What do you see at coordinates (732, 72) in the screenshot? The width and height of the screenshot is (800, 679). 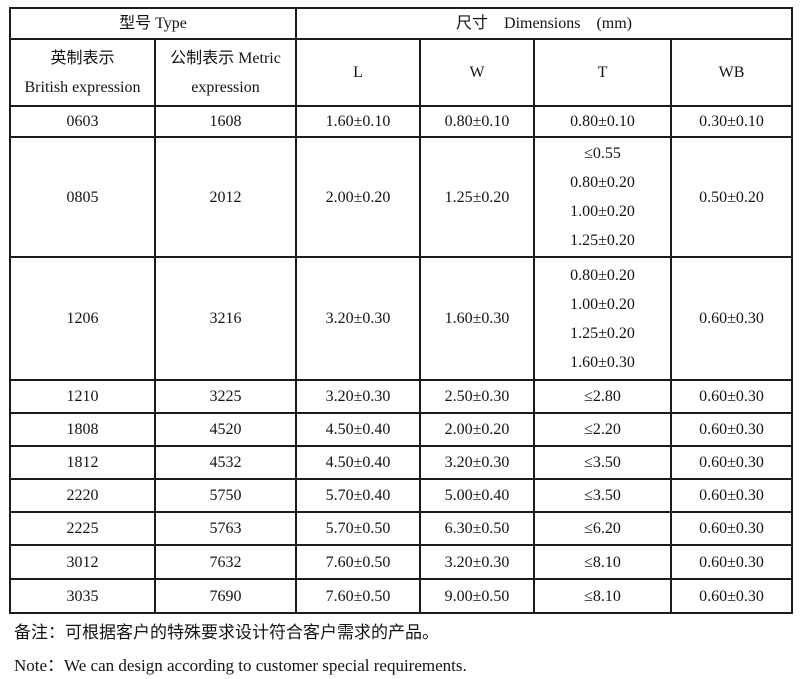 I see `col-header-wb: WB` at bounding box center [732, 72].